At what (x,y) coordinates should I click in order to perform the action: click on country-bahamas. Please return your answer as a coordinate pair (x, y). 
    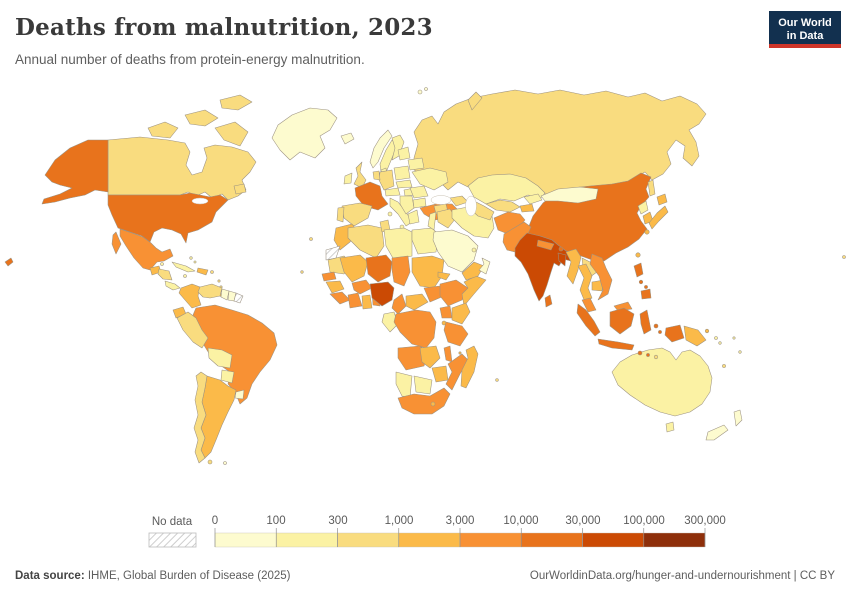
    Looking at the image, I should click on (191, 258).